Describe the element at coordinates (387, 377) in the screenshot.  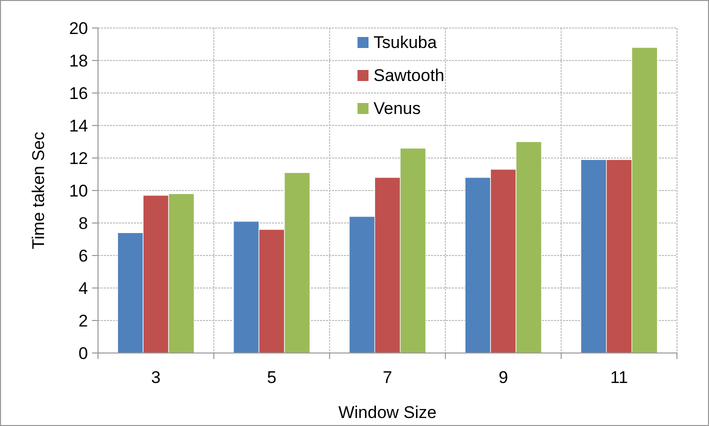
I see `x-tick-label: 7` at that location.